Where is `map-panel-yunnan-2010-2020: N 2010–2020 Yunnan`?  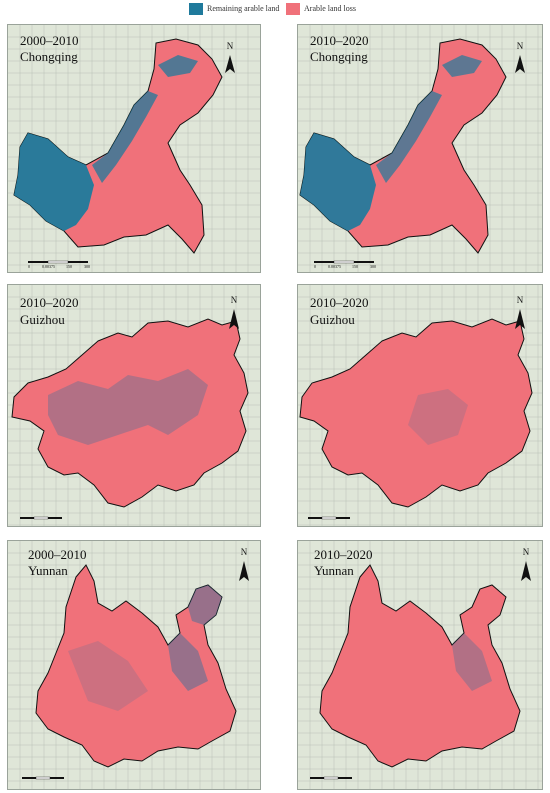
map-panel-yunnan-2010-2020: N 2010–2020 Yunnan is located at coordinates (420, 665).